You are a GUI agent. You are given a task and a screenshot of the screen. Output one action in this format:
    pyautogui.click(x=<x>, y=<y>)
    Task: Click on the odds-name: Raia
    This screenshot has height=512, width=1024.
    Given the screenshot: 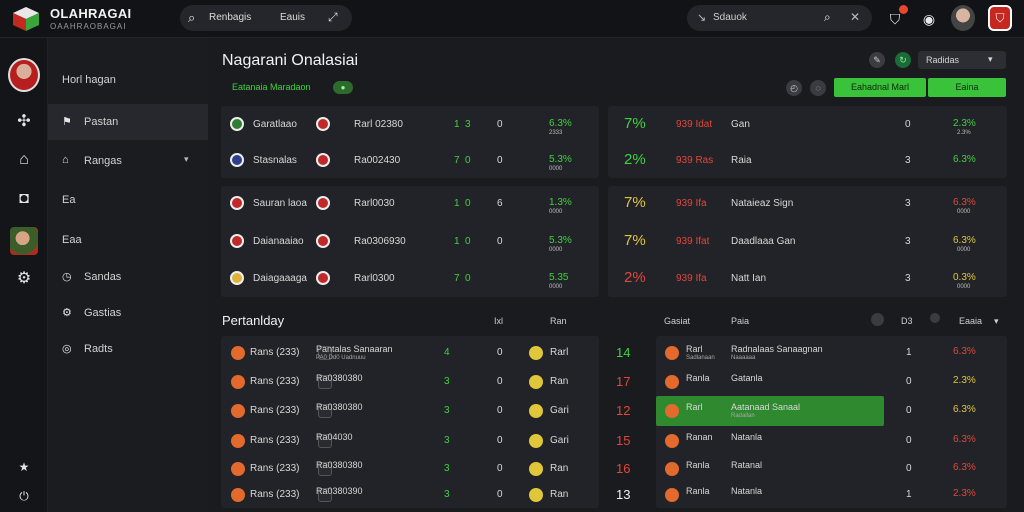 What is the action you would take?
    pyautogui.click(x=741, y=160)
    